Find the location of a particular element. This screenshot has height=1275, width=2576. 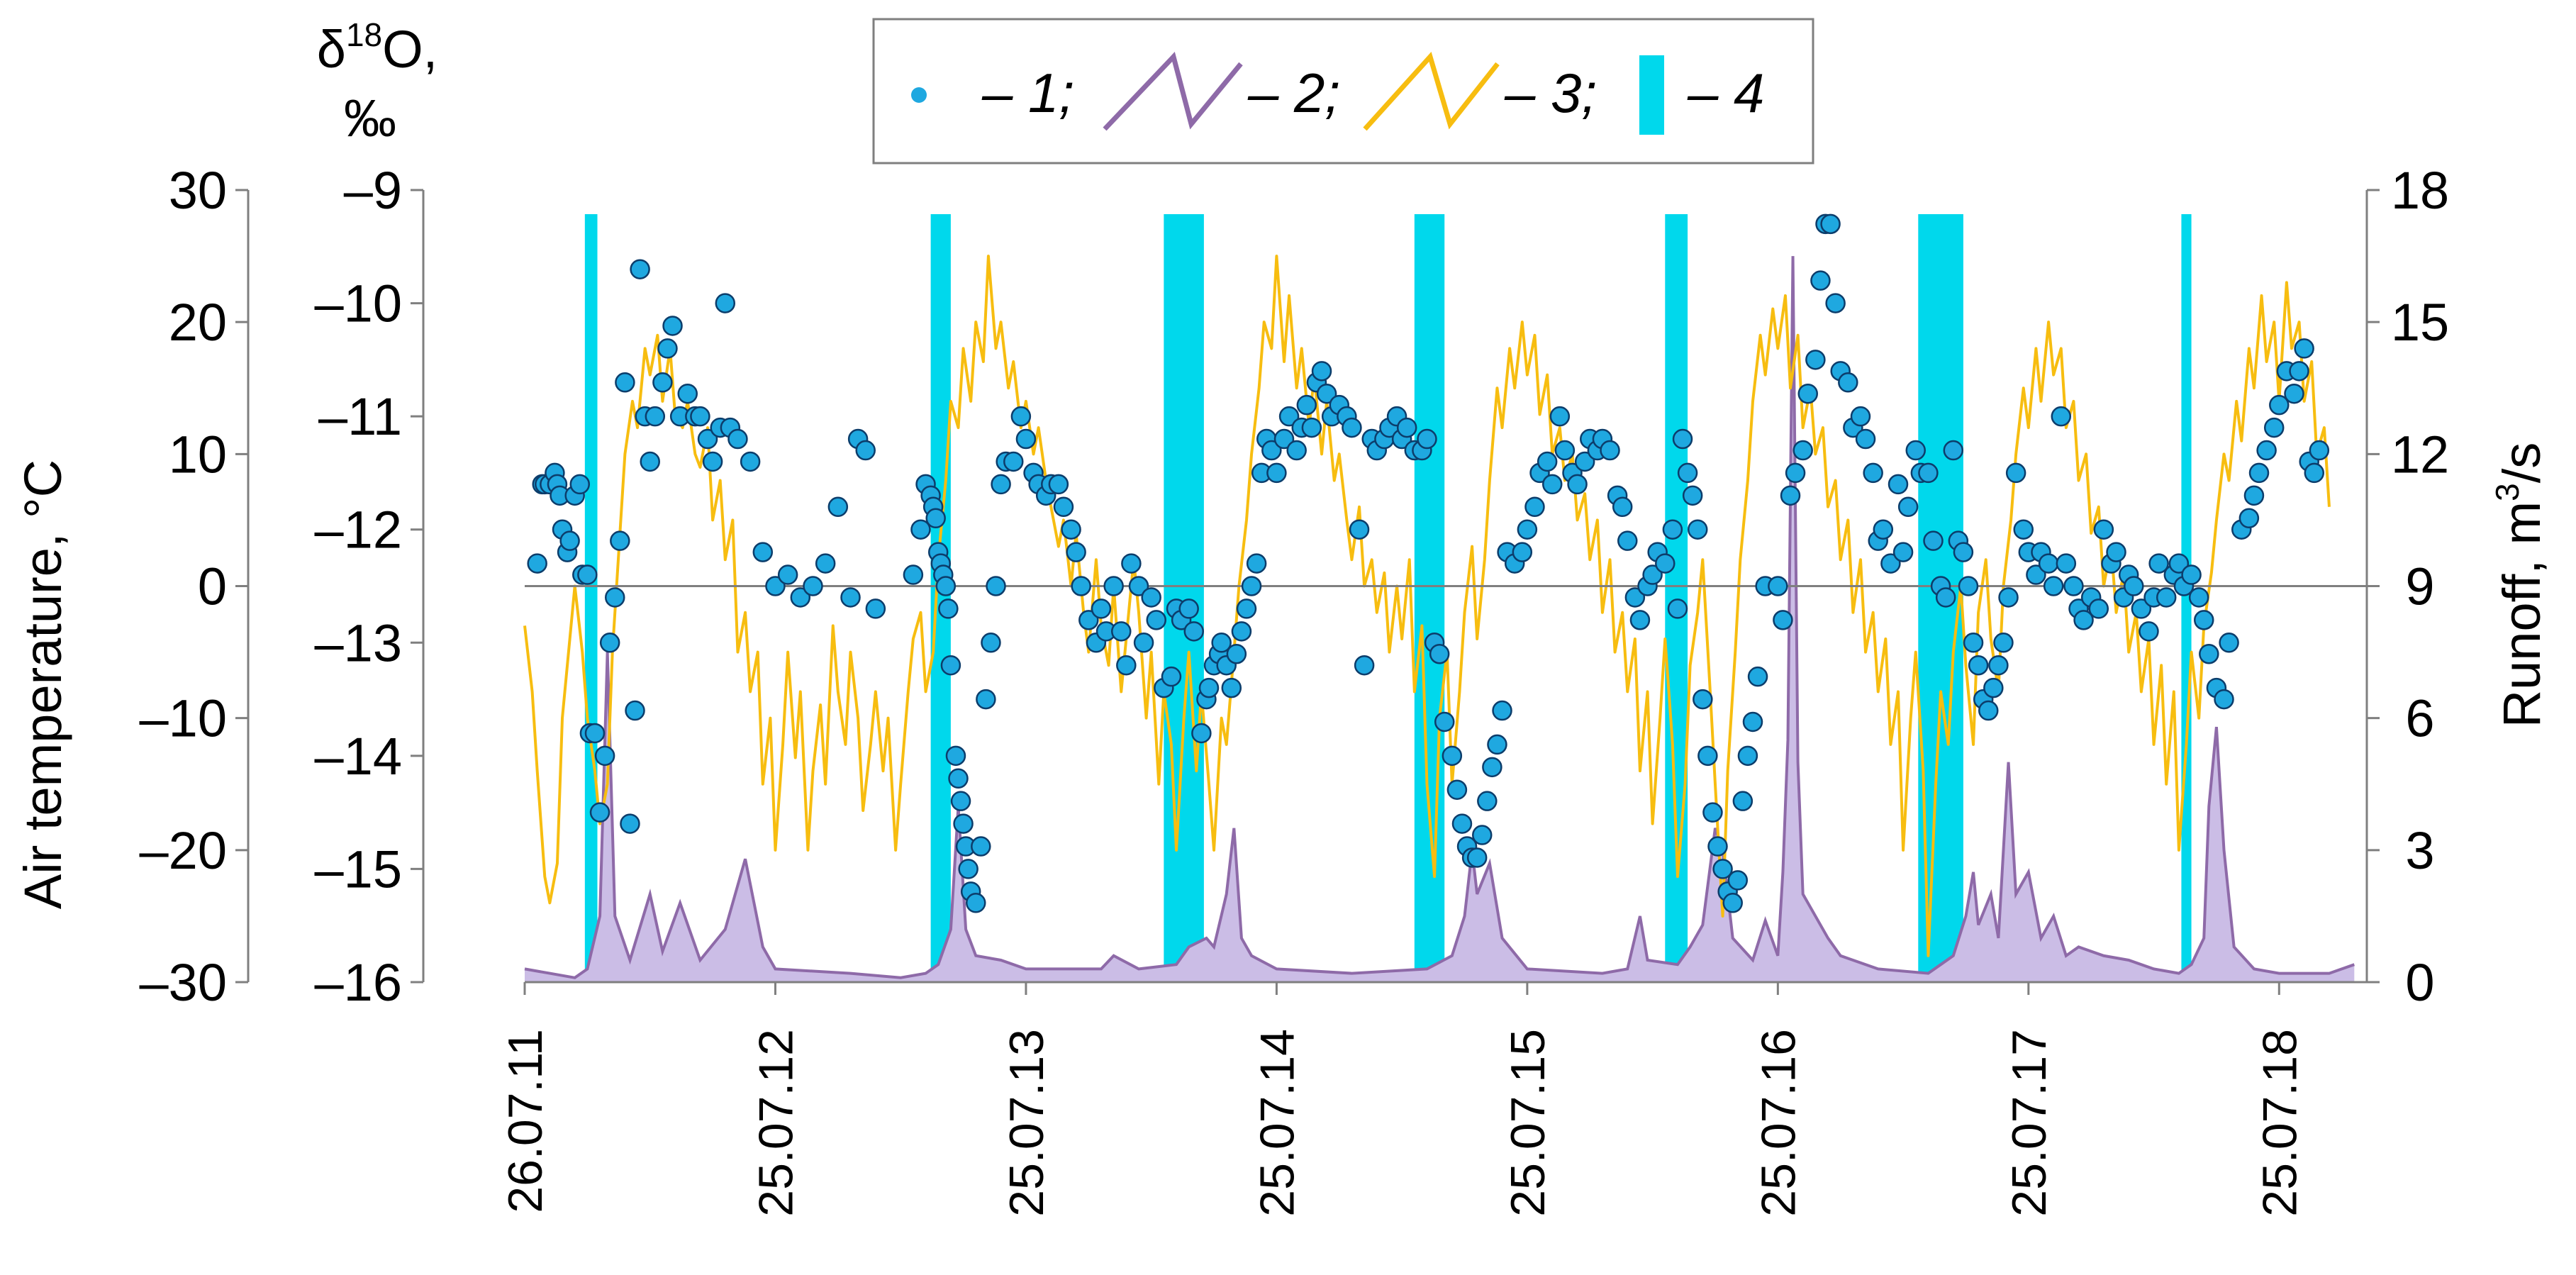

runoff-tick-label: 18 is located at coordinates (2420, 190).